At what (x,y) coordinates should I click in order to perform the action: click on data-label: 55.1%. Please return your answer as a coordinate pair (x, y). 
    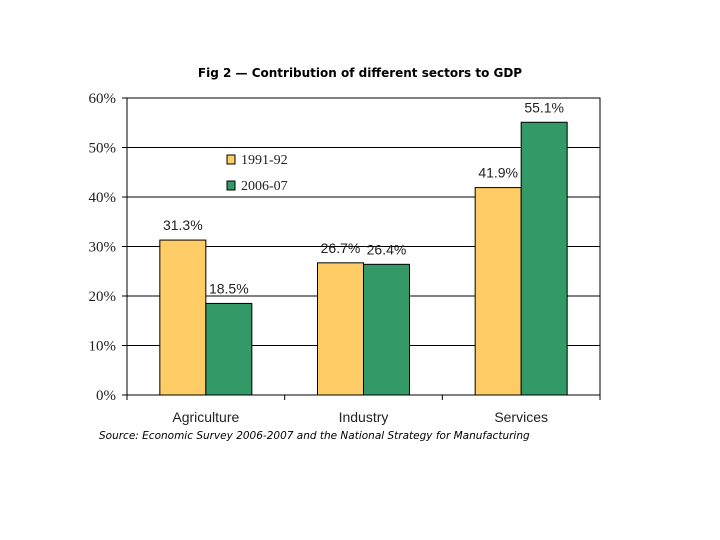
    Looking at the image, I should click on (544, 107).